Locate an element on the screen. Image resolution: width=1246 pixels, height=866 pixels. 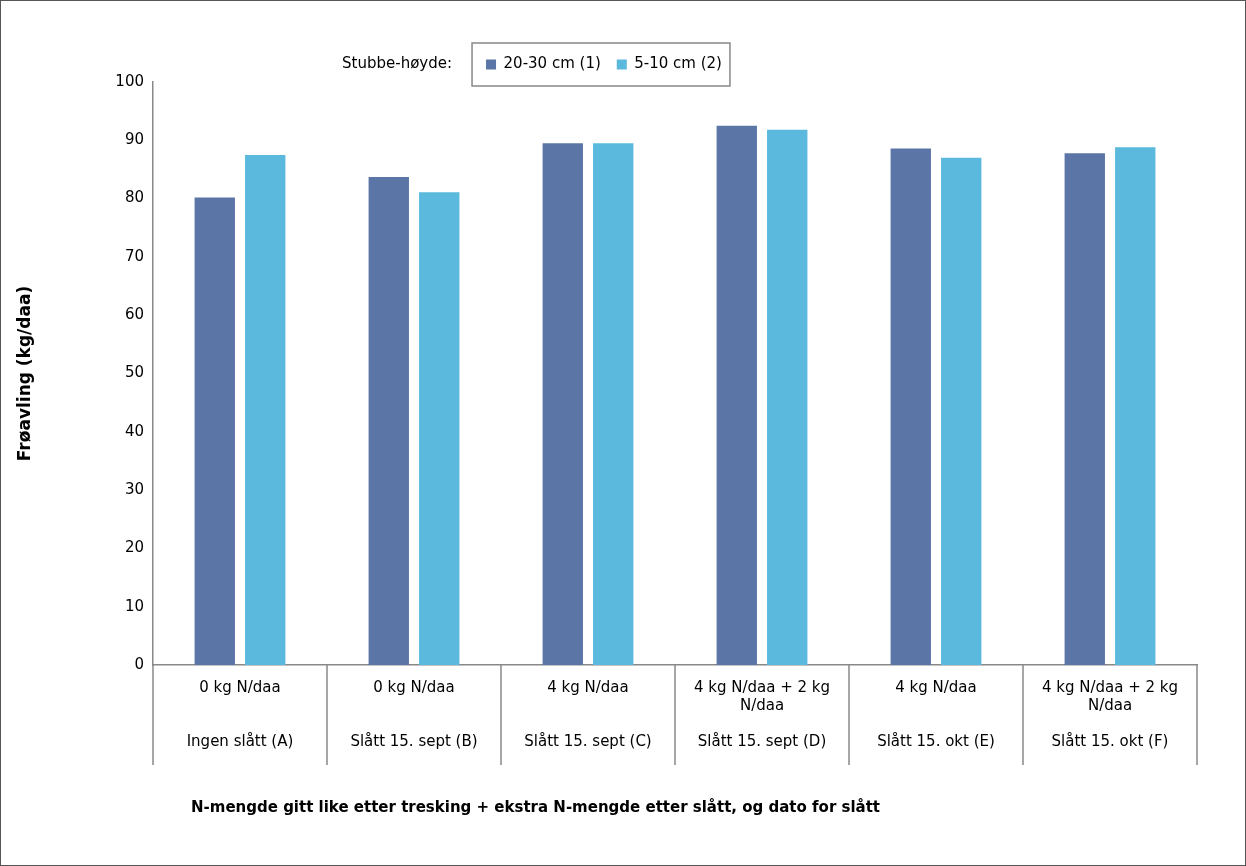
legend-title: Stubbe-høyde: is located at coordinates (397, 63).